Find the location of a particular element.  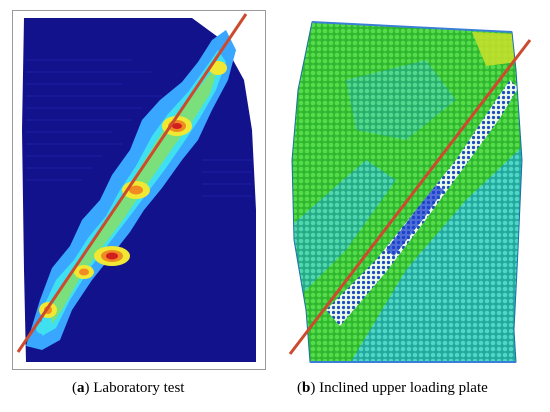

texture-lines is located at coordinates (139, 128).